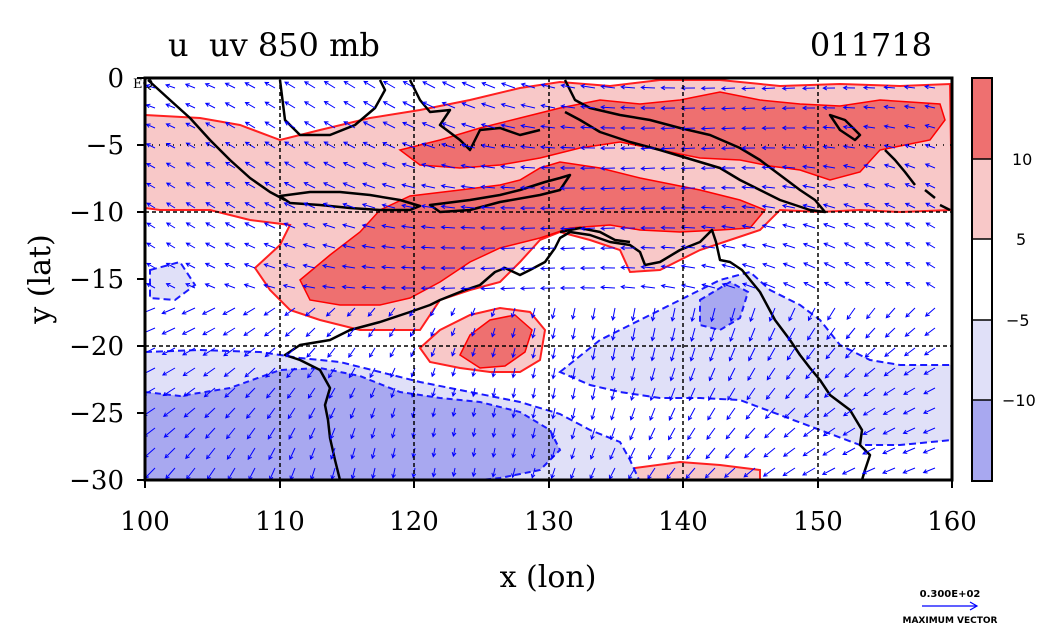  I want to click on y-tick-label: −10, so click(96, 213).